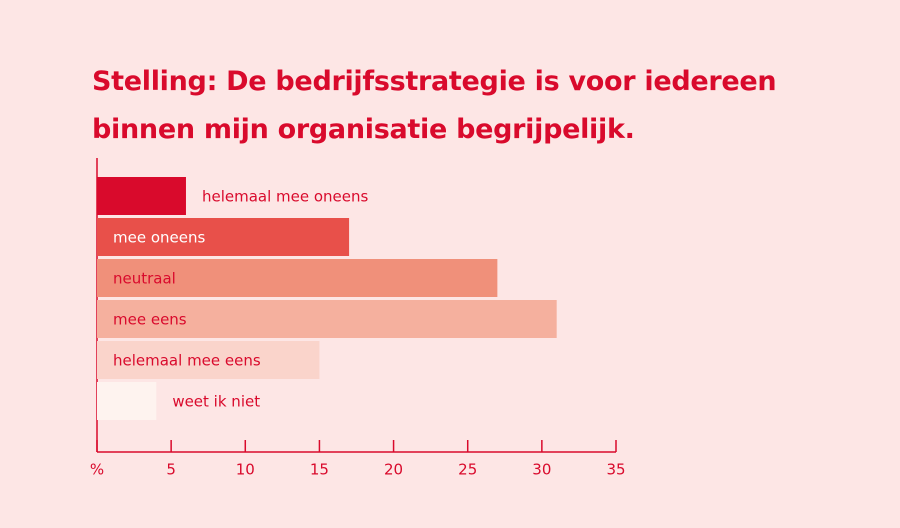  I want to click on bar-label: mee eens, so click(150, 320).